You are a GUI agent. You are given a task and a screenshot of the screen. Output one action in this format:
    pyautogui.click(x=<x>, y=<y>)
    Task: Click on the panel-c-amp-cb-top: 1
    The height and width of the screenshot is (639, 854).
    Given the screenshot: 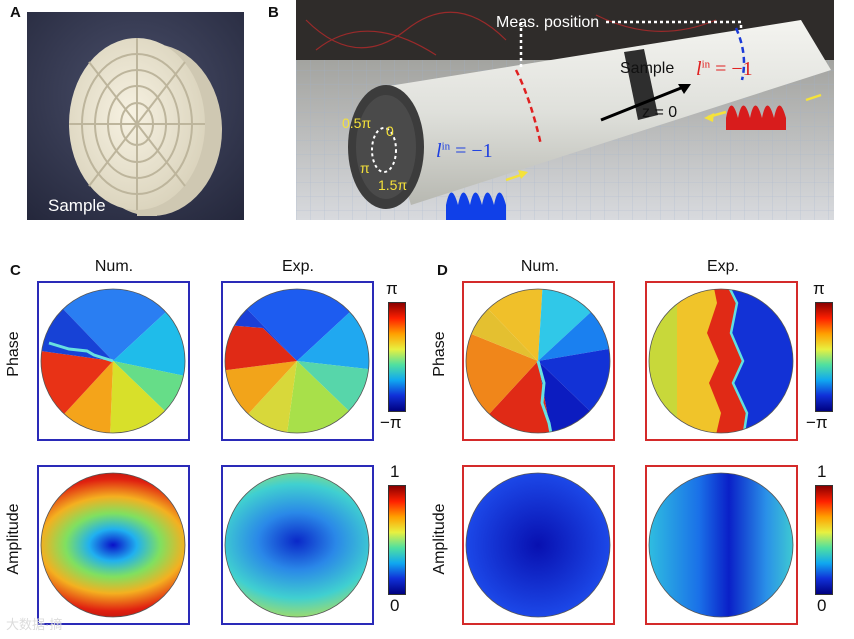 What is the action you would take?
    pyautogui.click(x=395, y=471)
    